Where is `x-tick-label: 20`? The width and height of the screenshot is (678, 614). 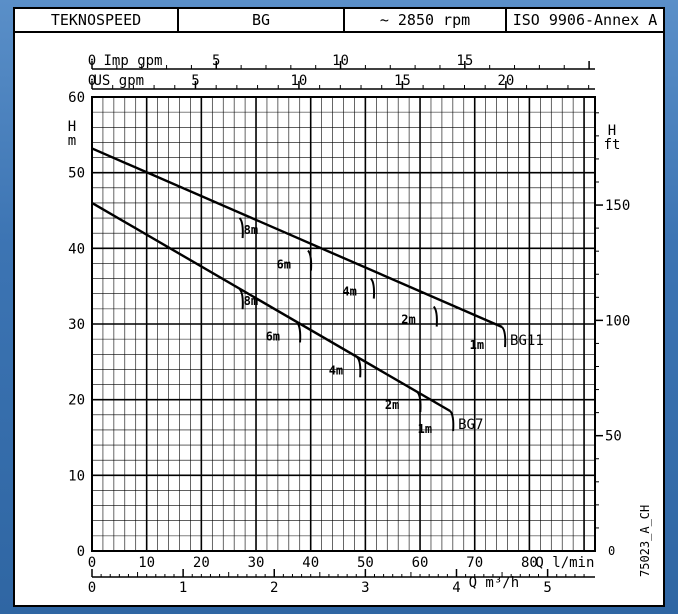
x-tick-label: 20 is located at coordinates (201, 563).